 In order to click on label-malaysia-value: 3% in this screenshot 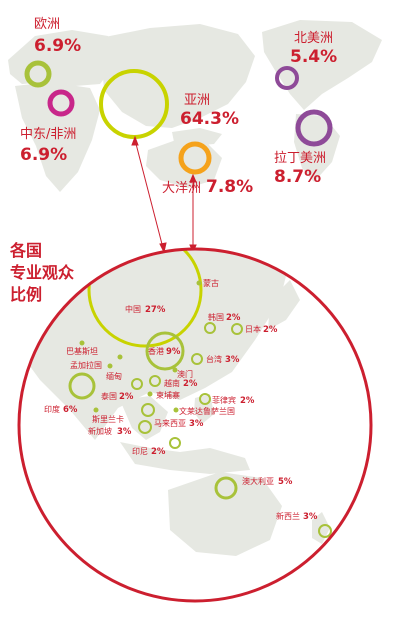, I will do `click(196, 424)`.